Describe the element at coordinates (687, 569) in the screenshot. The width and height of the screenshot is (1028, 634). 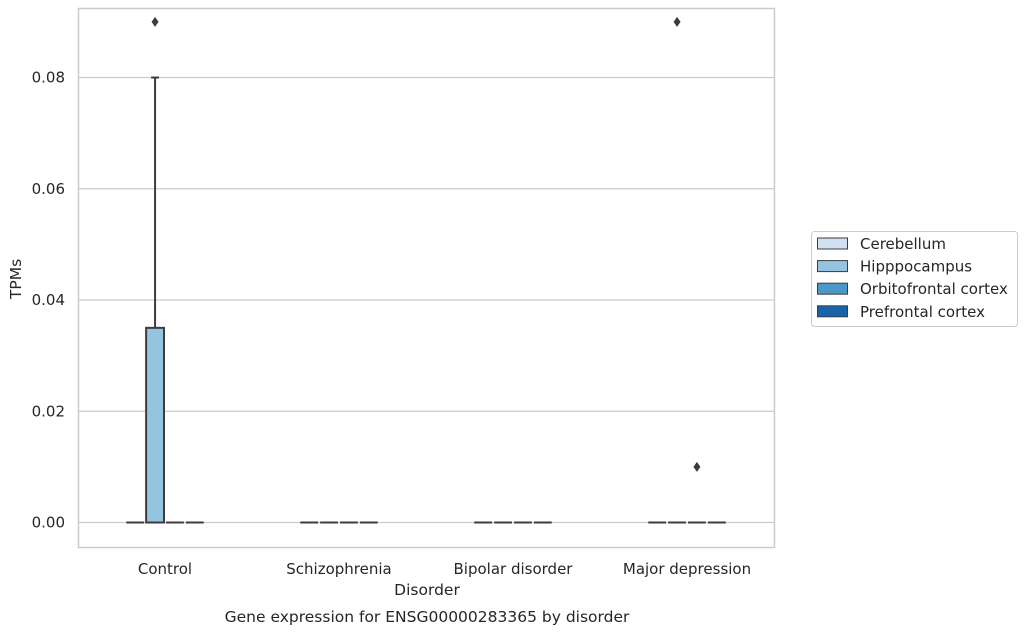
I see `x-tick-label: Major depression` at that location.